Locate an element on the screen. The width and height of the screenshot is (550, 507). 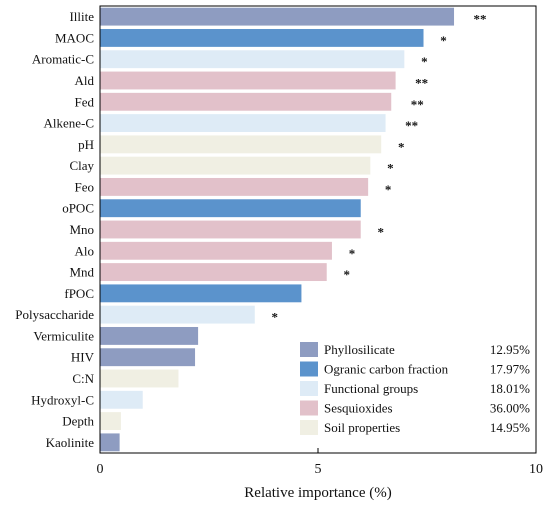
bar-alkene-c is located at coordinates (243, 123).